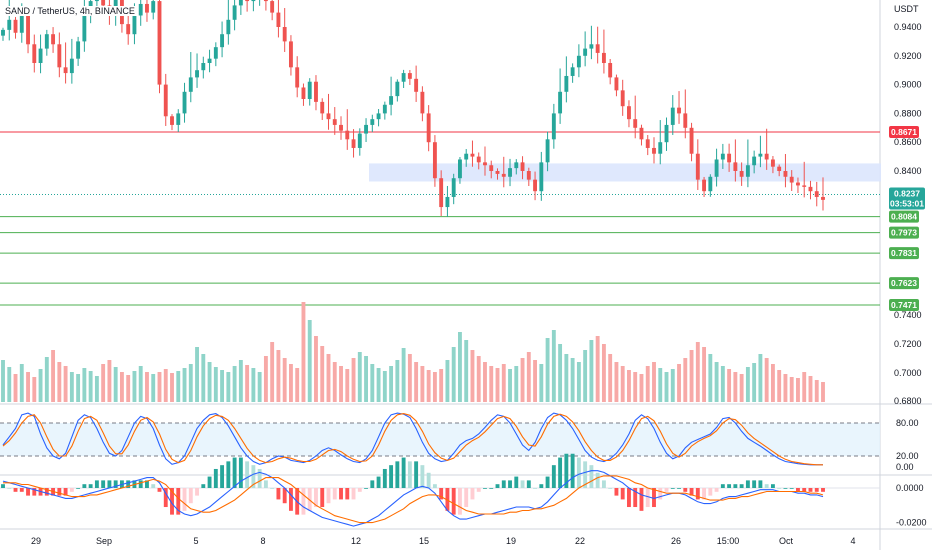 The image size is (932, 550). Describe the element at coordinates (908, 27) in the screenshot. I see `price-tick-label: 0.9400` at that location.